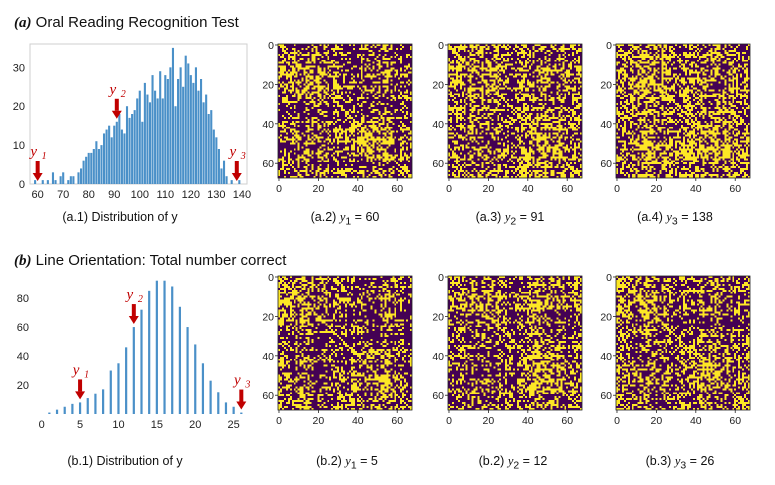 This screenshot has height=485, width=775. I want to click on y-tick-label: 30, so click(19, 68).